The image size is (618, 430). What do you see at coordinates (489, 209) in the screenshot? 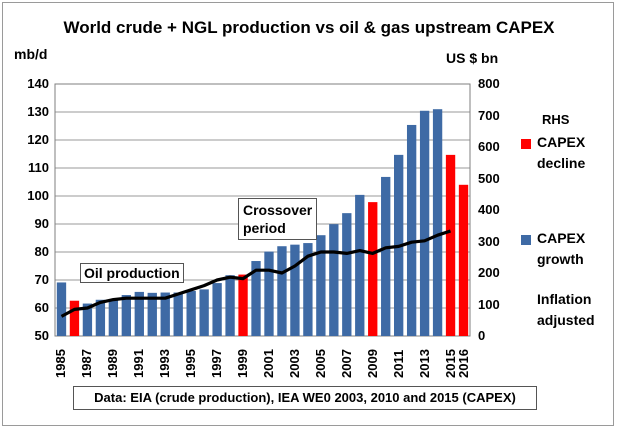
I see `right-tick-label: 400` at bounding box center [489, 209].